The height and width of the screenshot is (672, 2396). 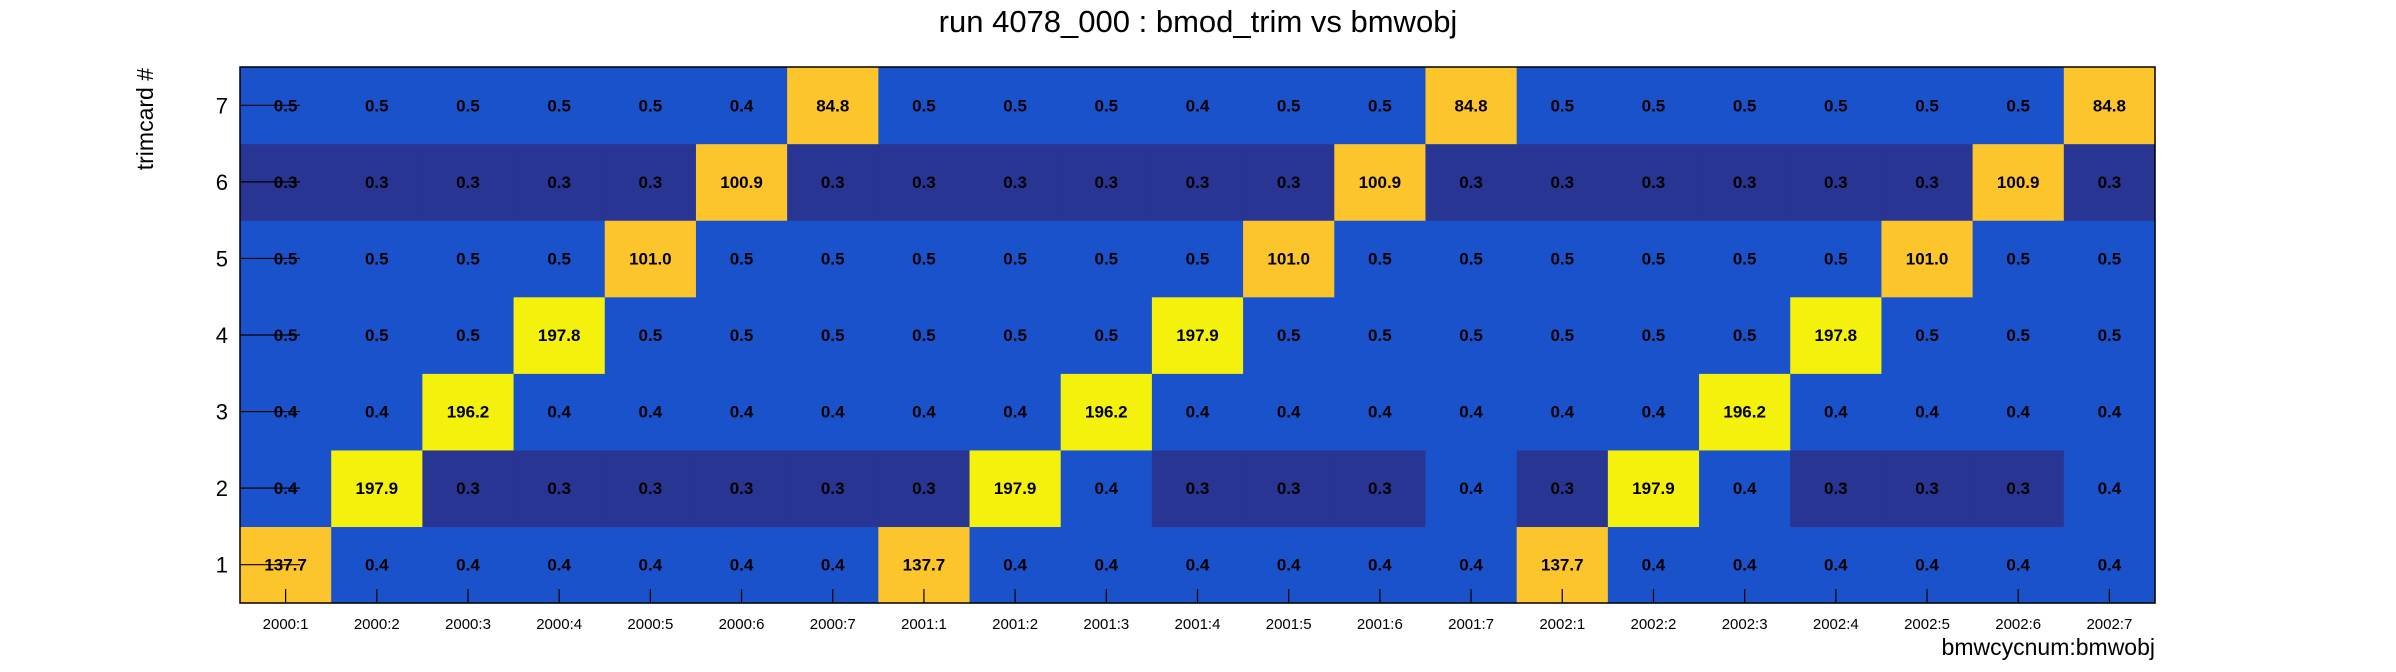 What do you see at coordinates (1654, 624) in the screenshot?
I see `x-tick-label: 2002:2` at bounding box center [1654, 624].